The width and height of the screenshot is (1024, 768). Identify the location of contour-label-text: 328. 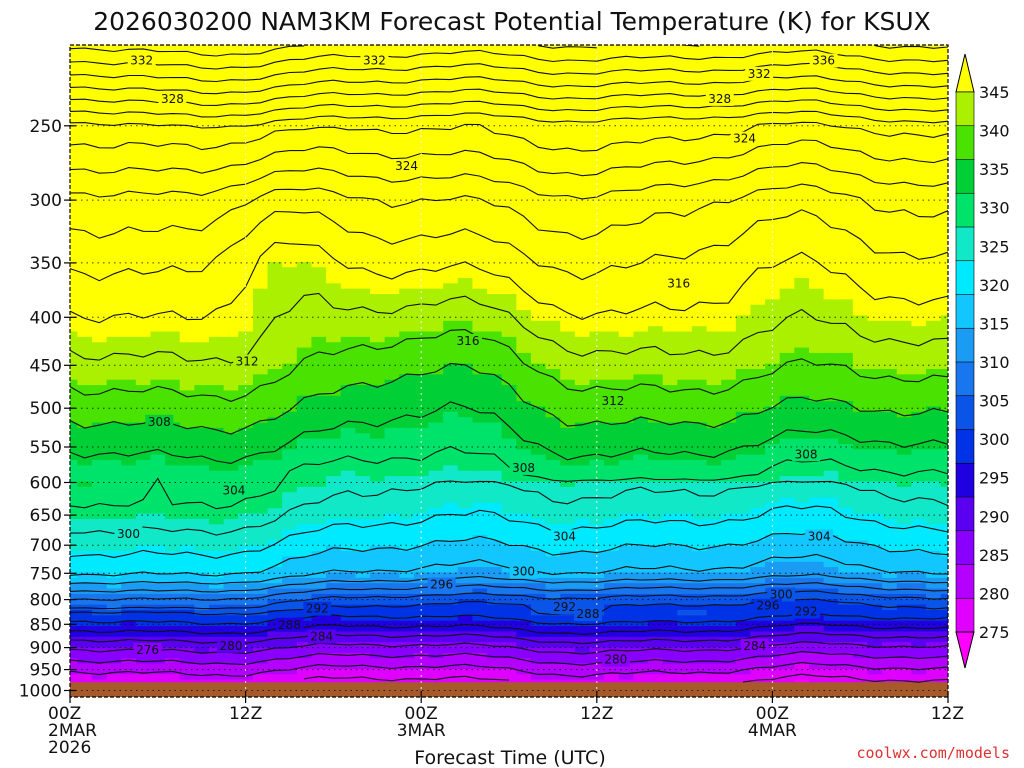
(172, 99).